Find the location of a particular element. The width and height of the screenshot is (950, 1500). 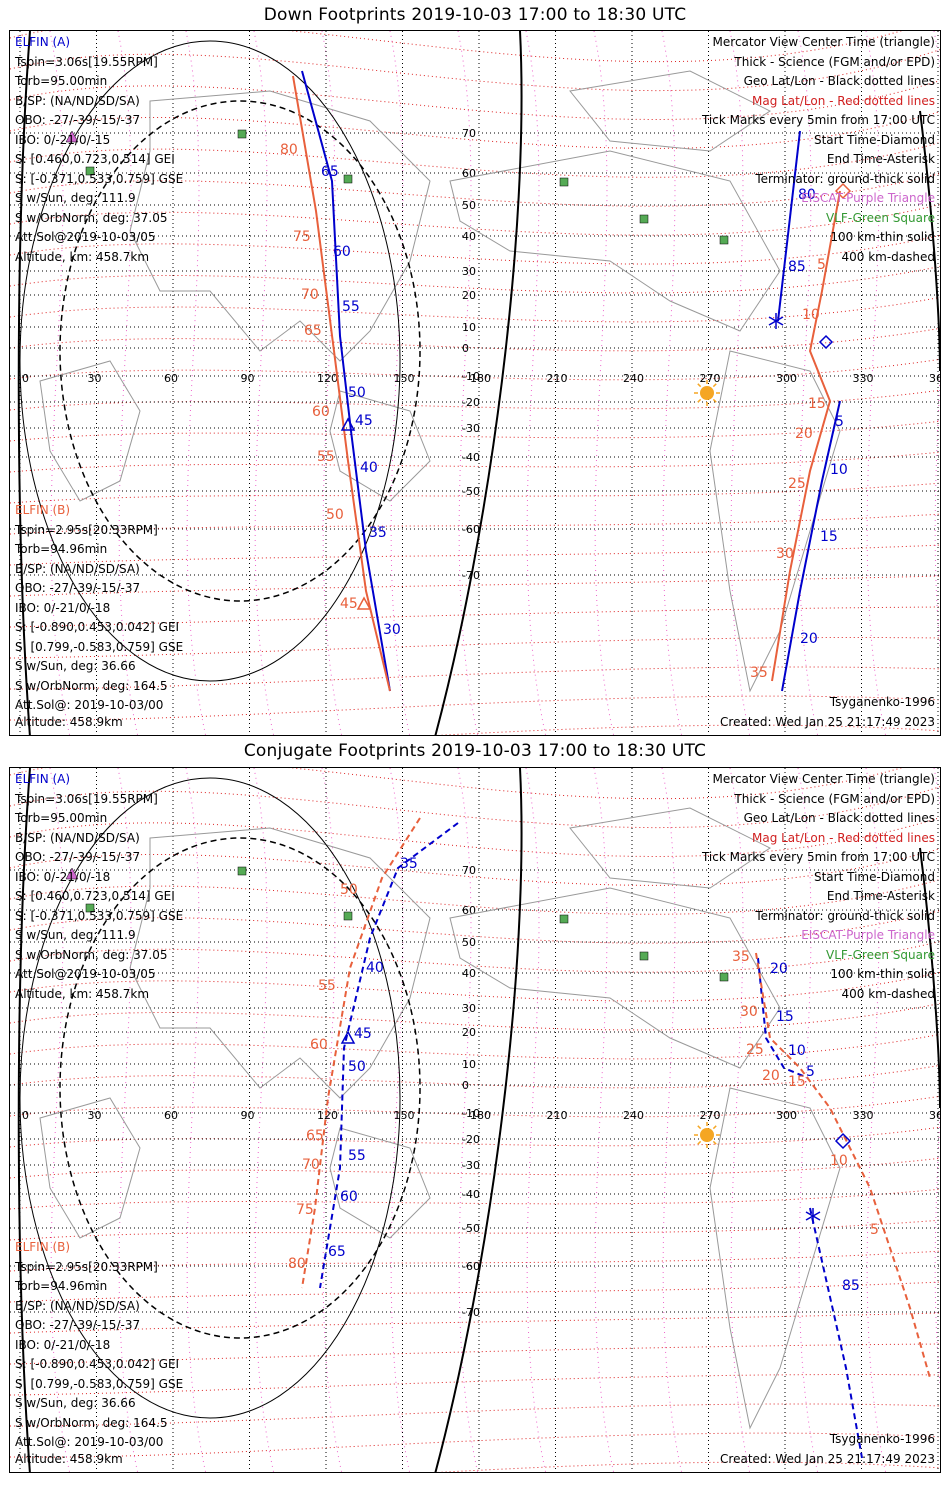

lon-tick-label: 300 is located at coordinates (786, 1115).